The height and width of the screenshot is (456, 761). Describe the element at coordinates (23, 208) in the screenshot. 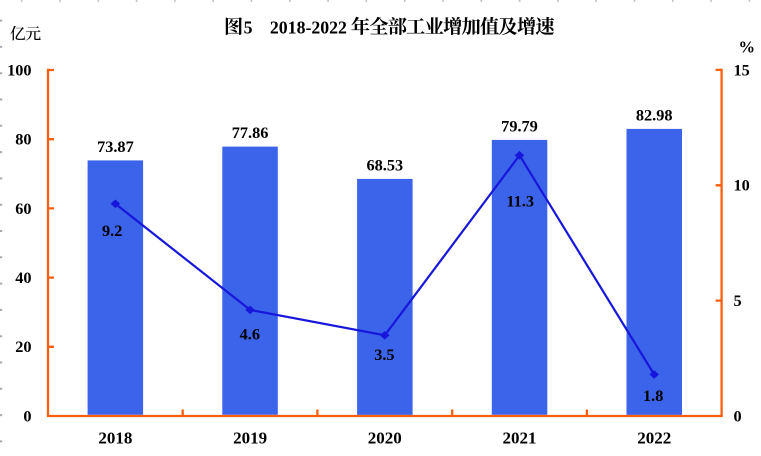

I see `svg-text: 60` at that location.